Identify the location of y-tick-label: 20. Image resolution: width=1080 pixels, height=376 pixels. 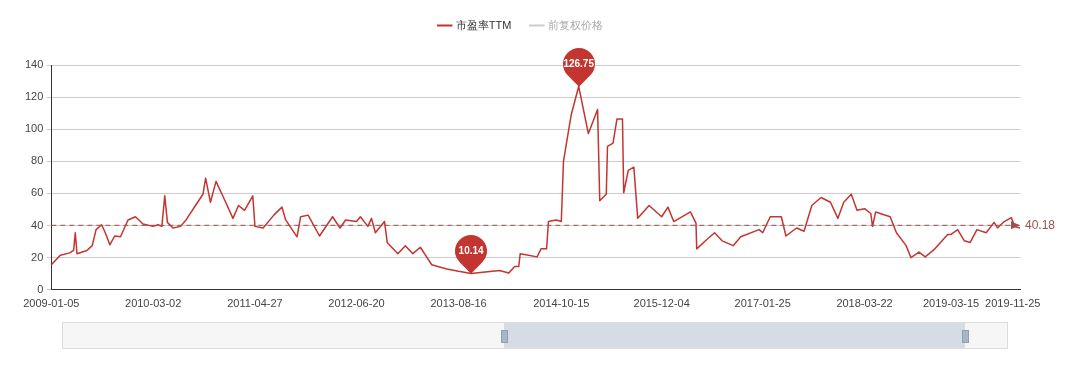
(37, 256).